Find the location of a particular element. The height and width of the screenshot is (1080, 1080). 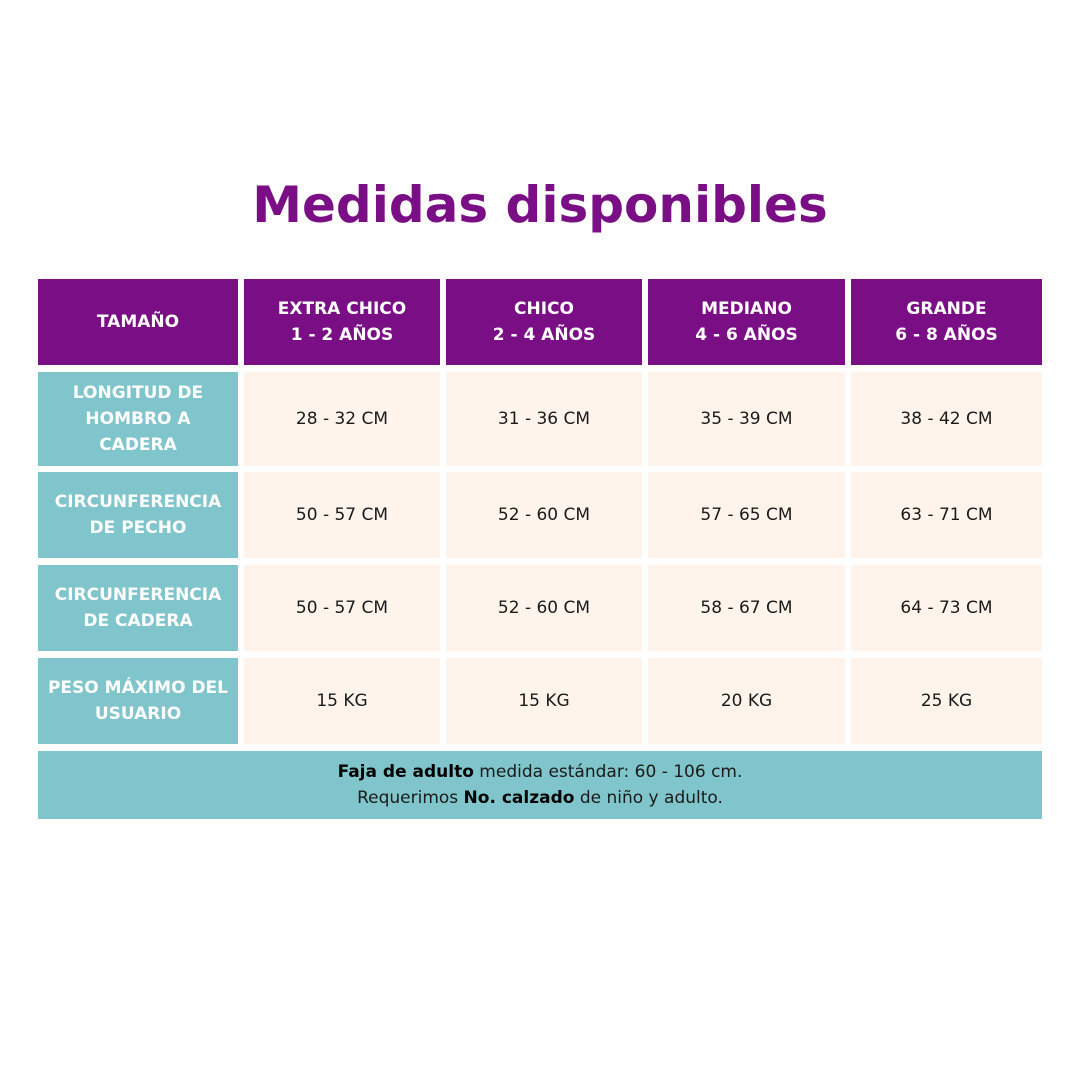

footer-line-2: Requerimos No. calzado de niño y adulto. is located at coordinates (540, 798).